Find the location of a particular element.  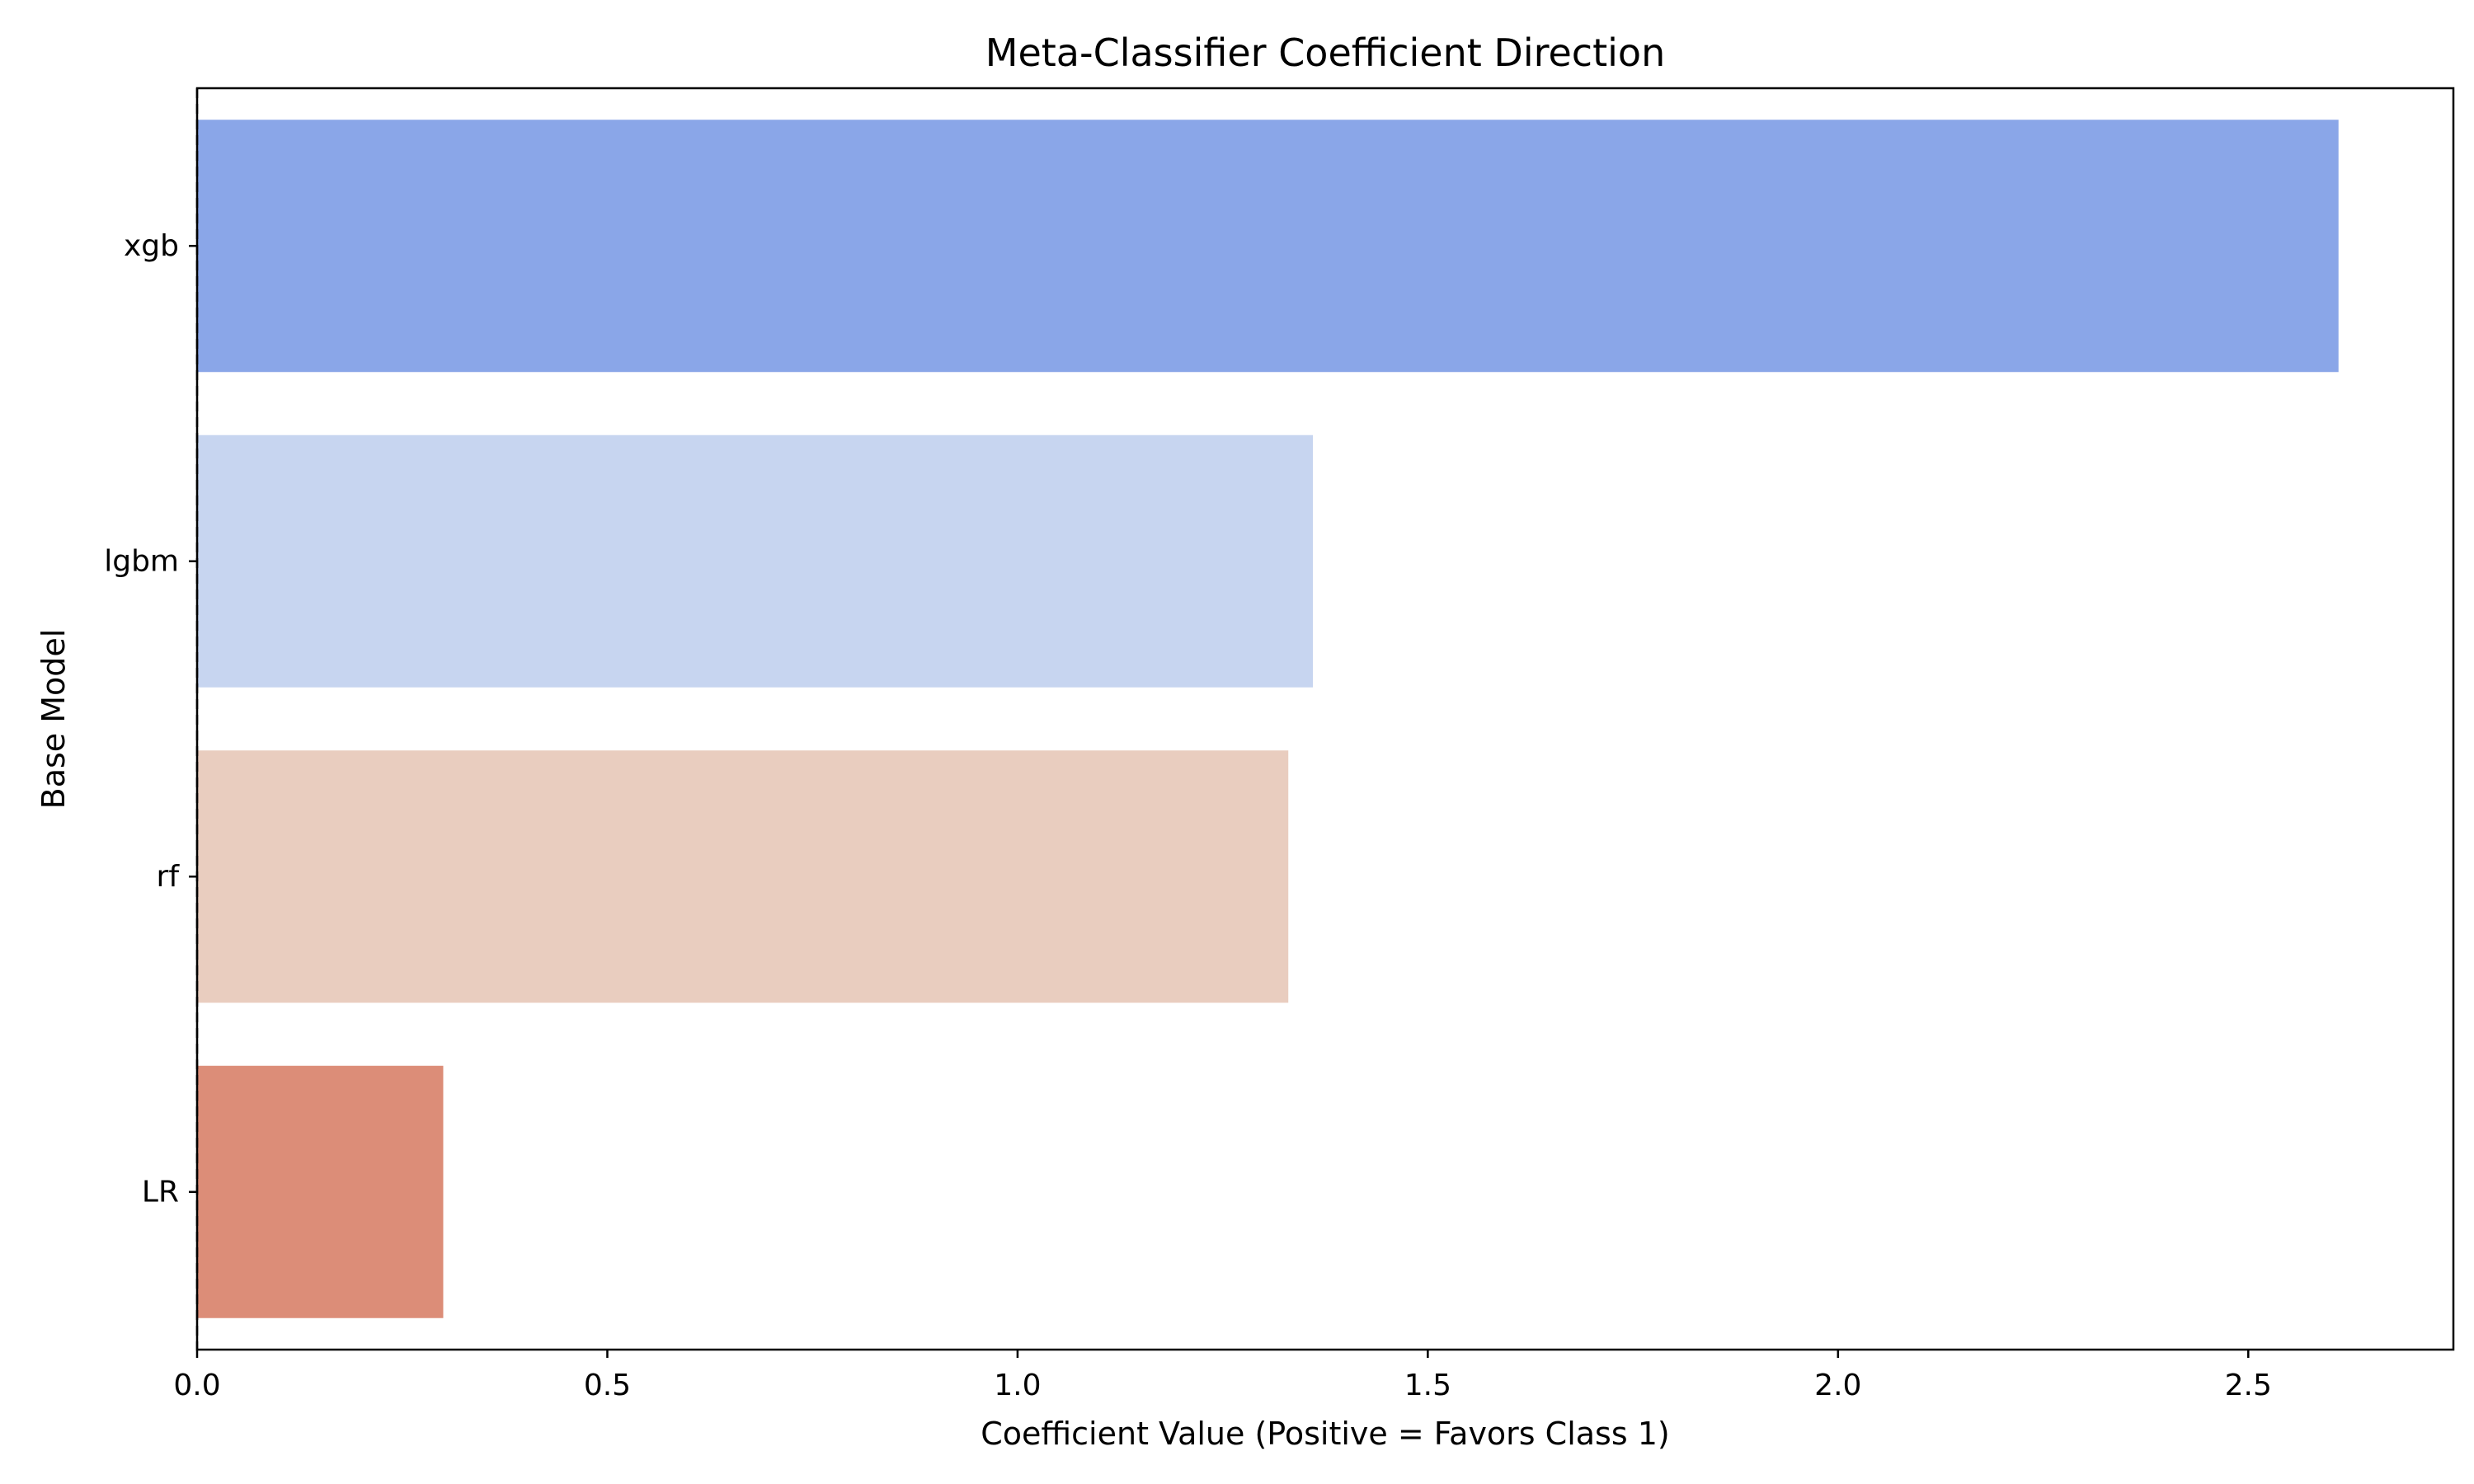

bar-xgb is located at coordinates (1268, 246).